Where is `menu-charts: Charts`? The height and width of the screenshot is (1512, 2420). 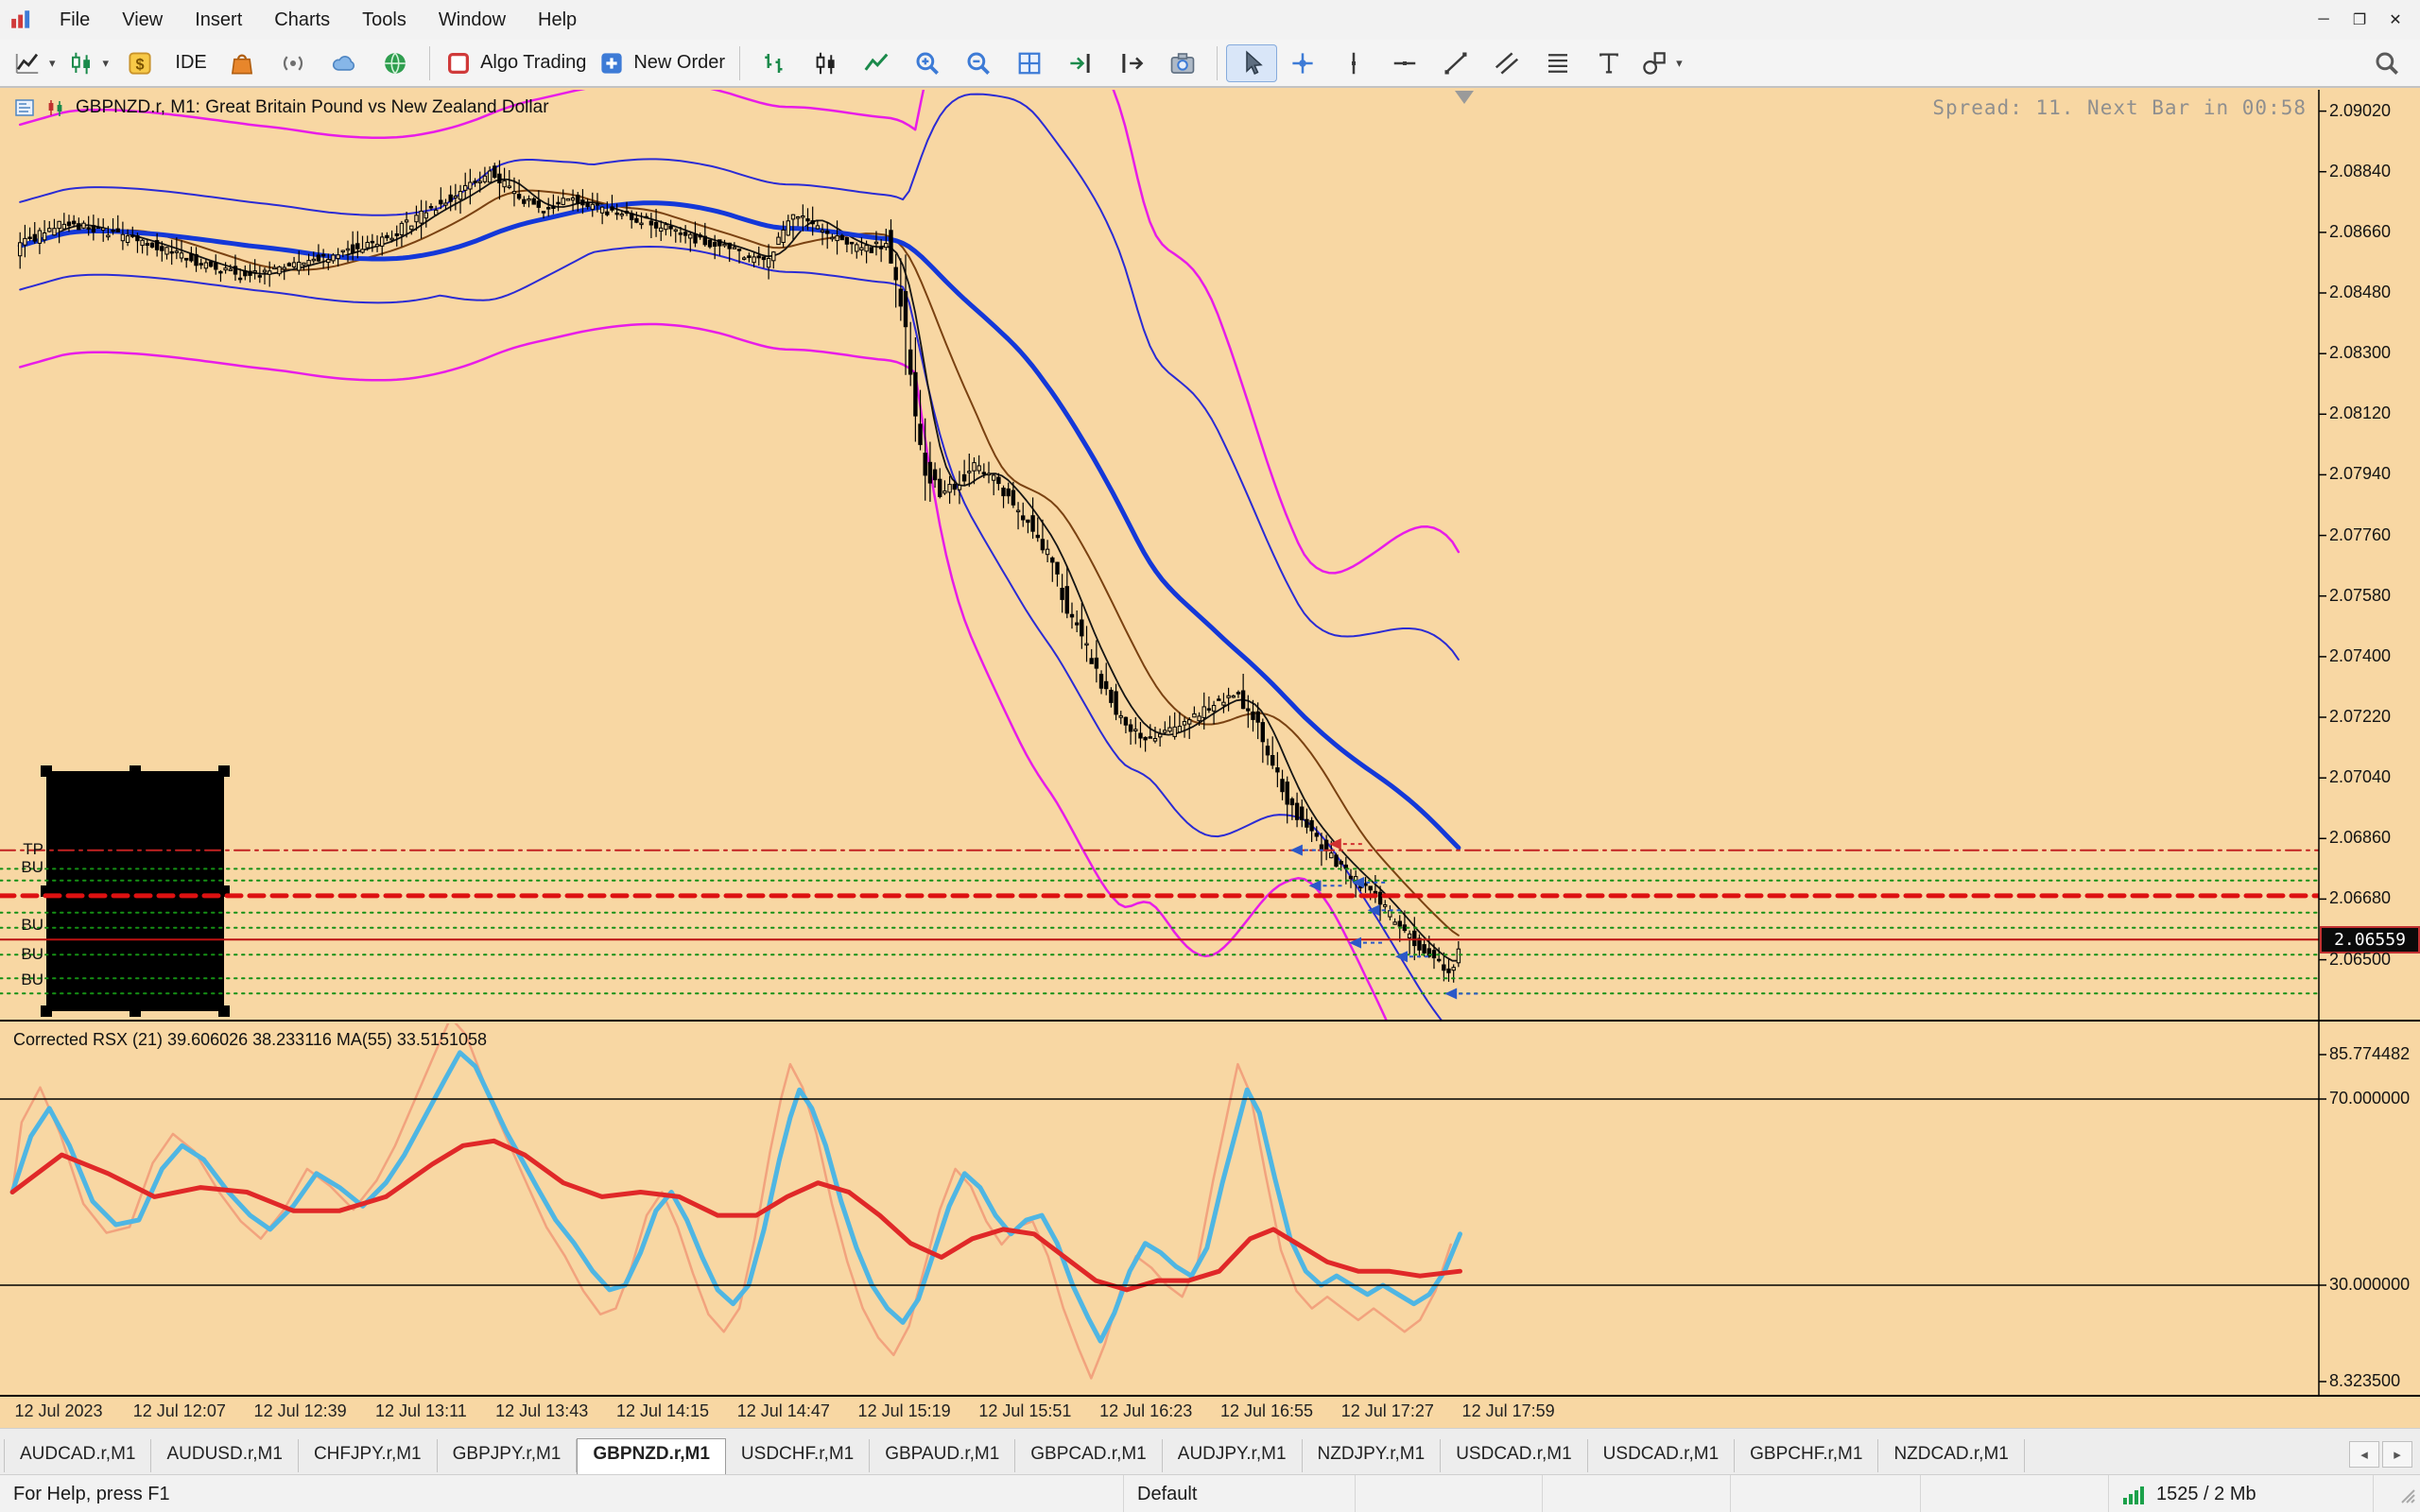
menu-charts: Charts is located at coordinates (302, 19).